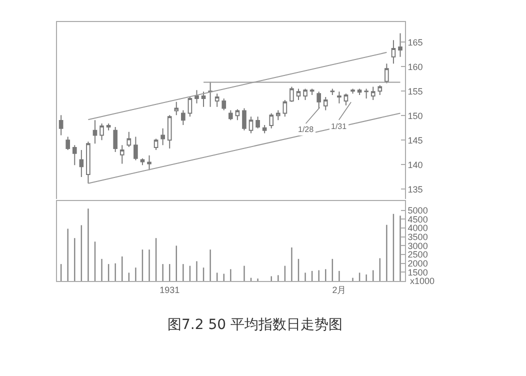 The width and height of the screenshot is (526, 376). I want to click on y-tick-label: 135, so click(415, 189).